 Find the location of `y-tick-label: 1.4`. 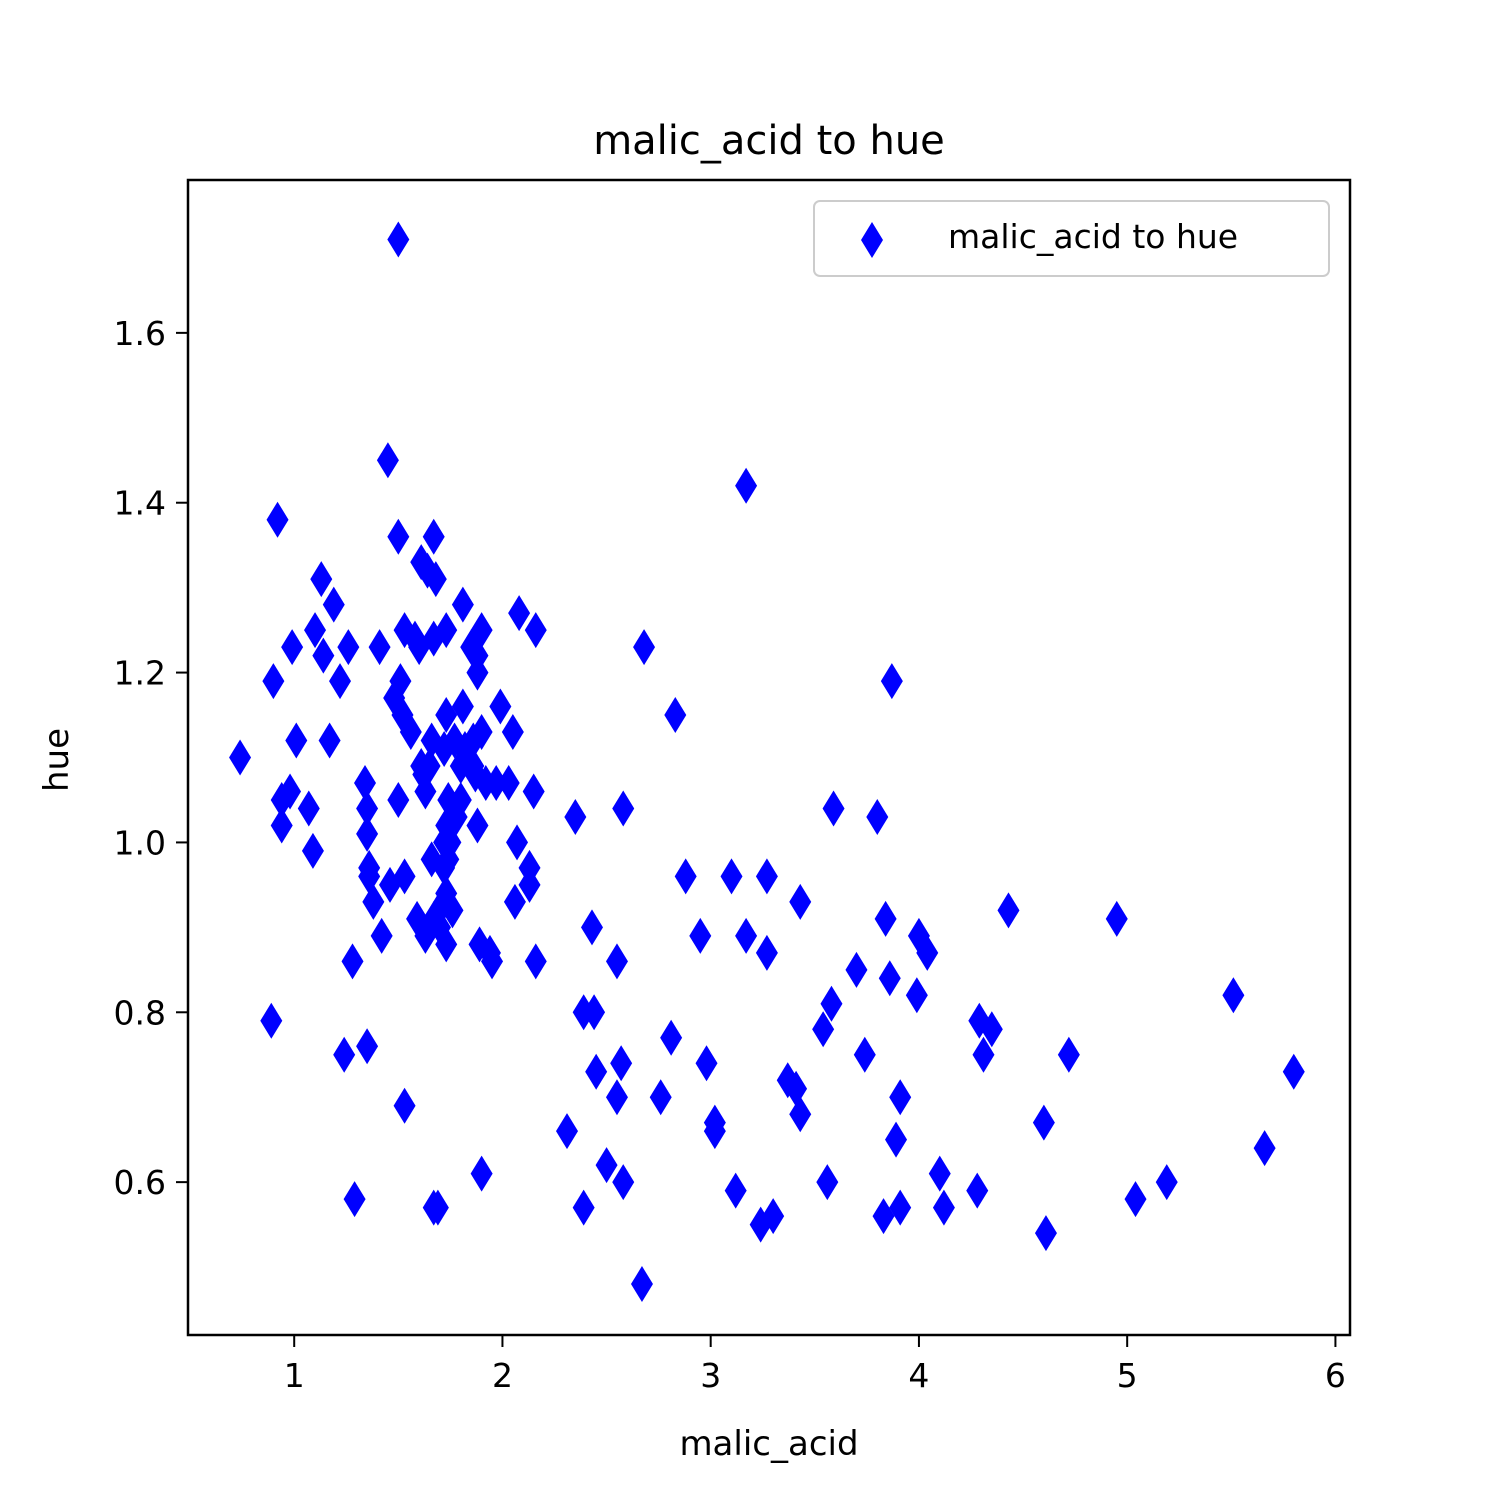

y-tick-label: 1.4 is located at coordinates (140, 503).